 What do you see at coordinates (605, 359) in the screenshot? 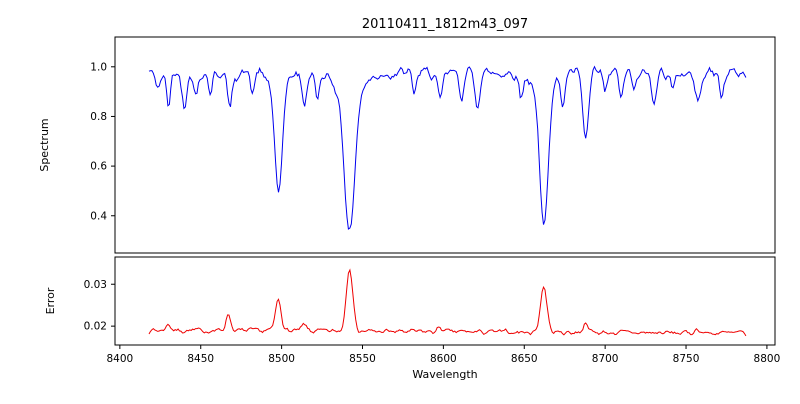
I see `x-tick-label: 8700` at bounding box center [605, 359].